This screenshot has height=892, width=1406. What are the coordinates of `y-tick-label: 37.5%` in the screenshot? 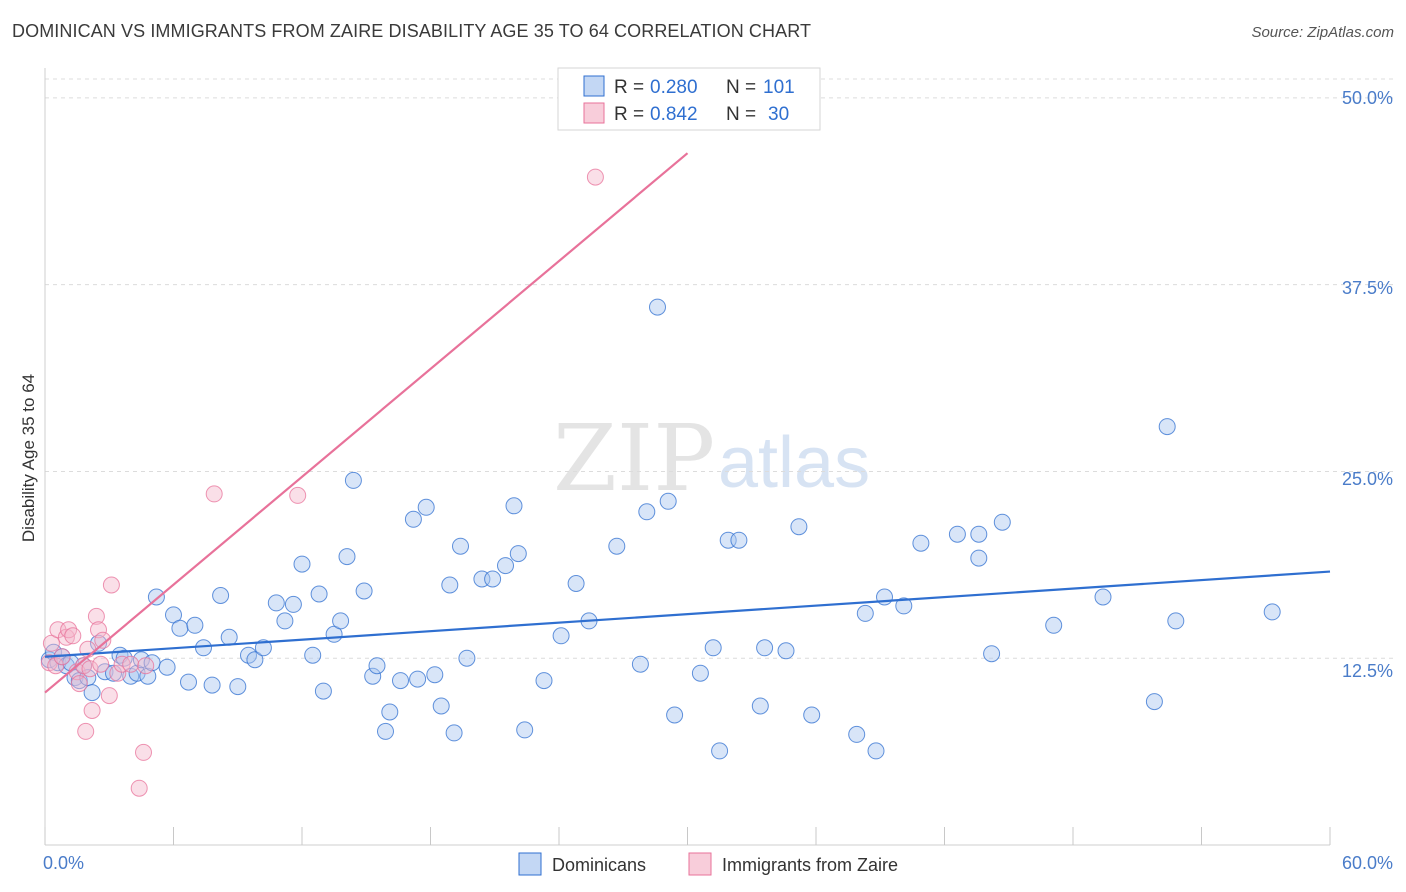 It's located at (1367, 288).